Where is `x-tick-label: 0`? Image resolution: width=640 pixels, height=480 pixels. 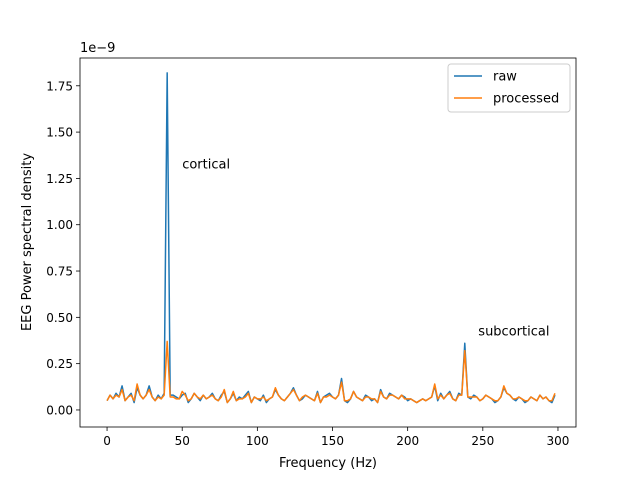 x-tick-label: 0 is located at coordinates (107, 441).